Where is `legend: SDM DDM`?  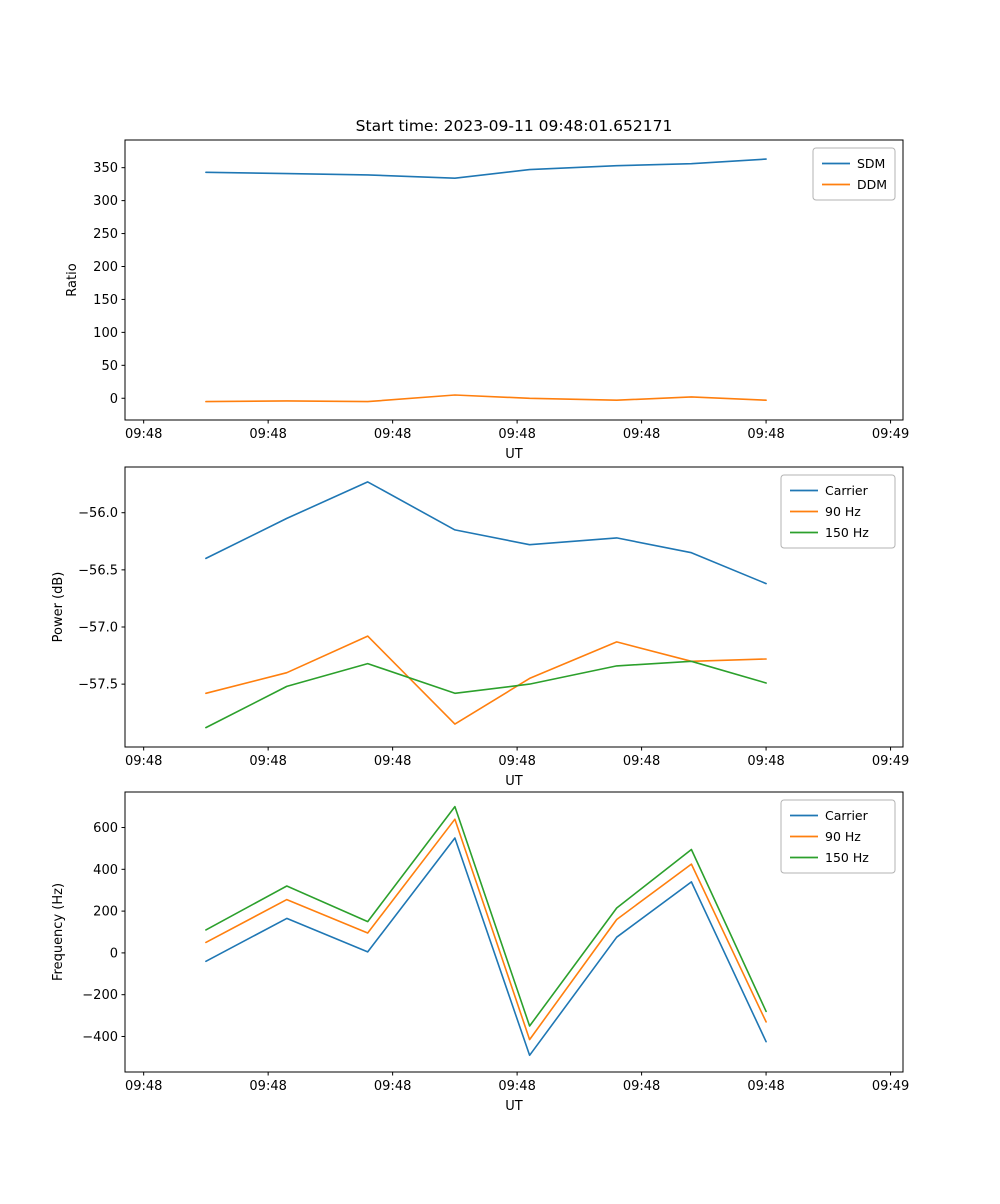
legend: SDM DDM is located at coordinates (854, 174).